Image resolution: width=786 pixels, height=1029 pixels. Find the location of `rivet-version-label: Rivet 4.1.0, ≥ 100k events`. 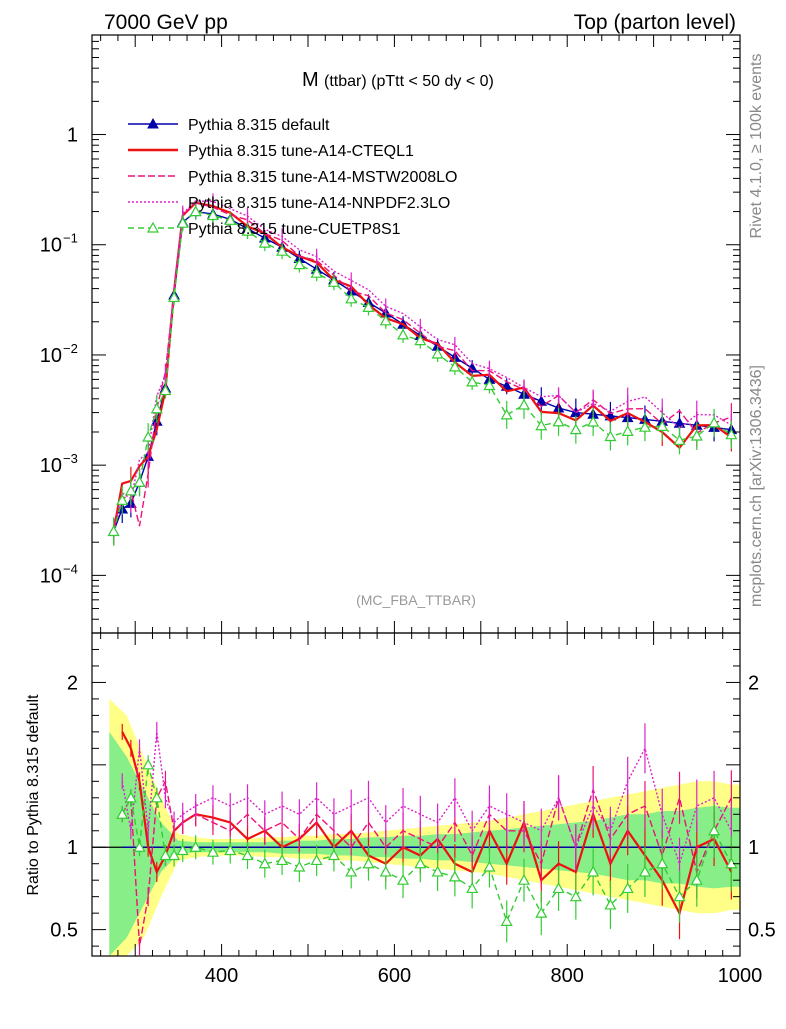

rivet-version-label: Rivet 4.1.0, ≥ 100k events is located at coordinates (756, 146).